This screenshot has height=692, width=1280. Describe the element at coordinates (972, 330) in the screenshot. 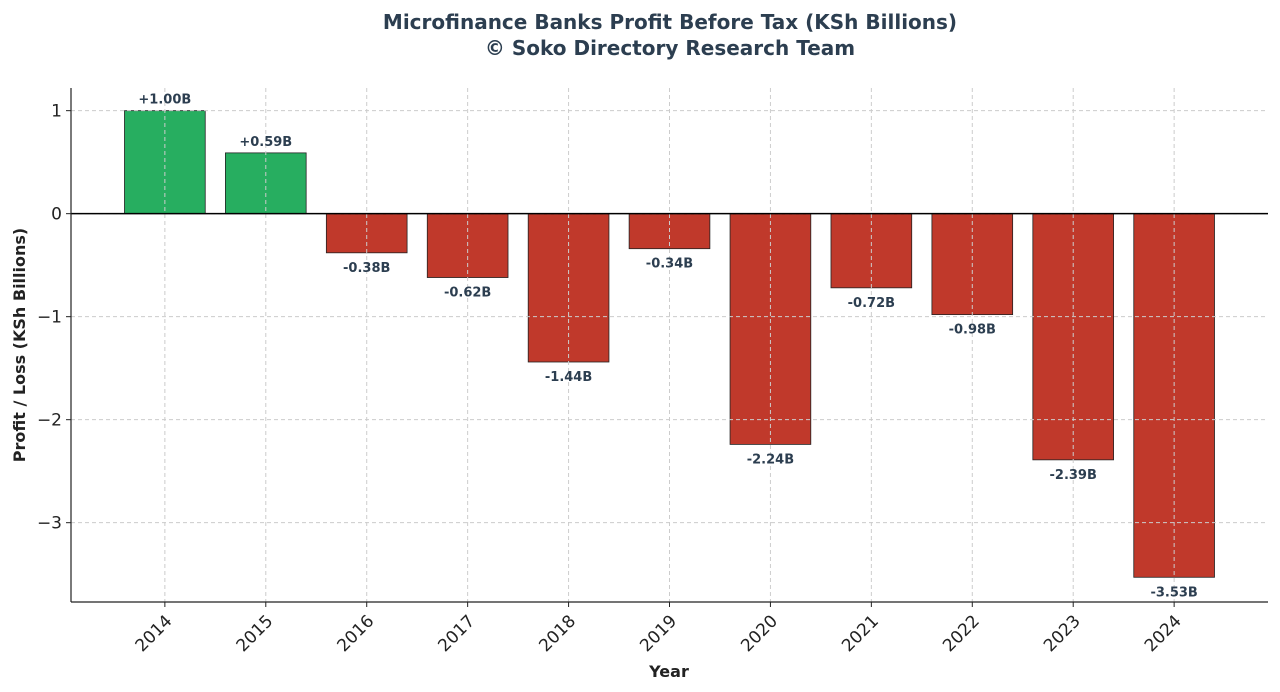

I see `data-label: -0.98B` at that location.